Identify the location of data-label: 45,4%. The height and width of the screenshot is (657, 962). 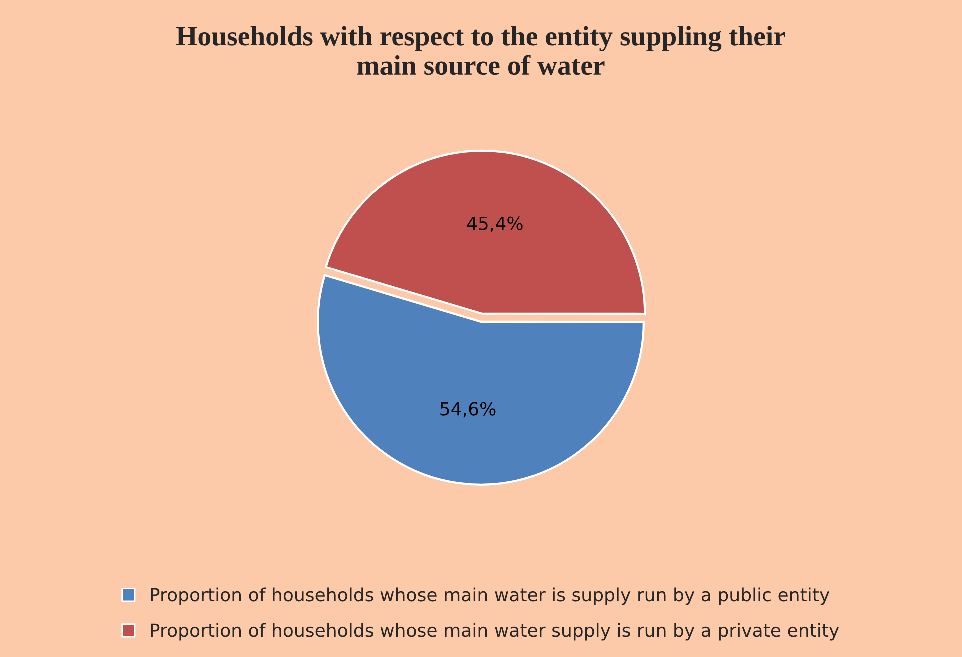
(495, 224).